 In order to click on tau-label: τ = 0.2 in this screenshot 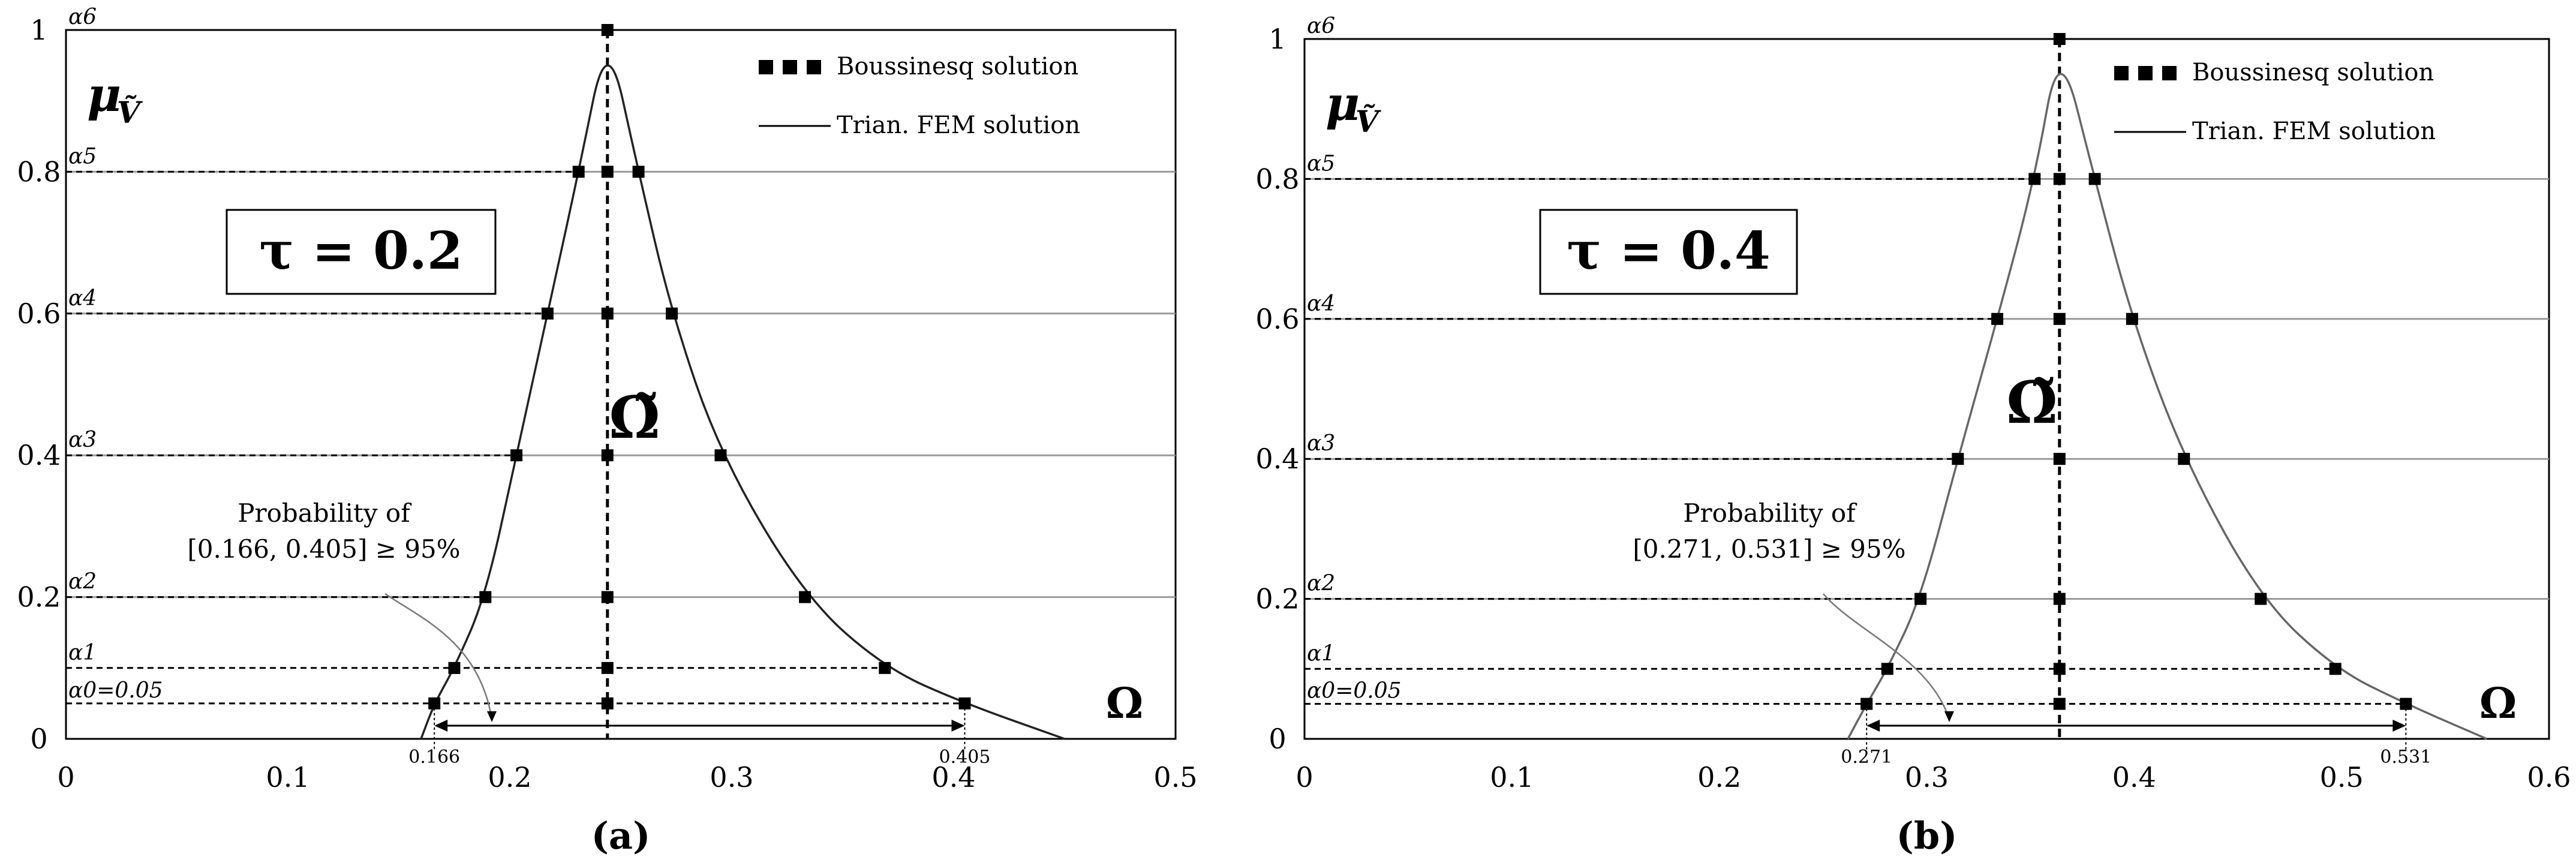, I will do `click(360, 251)`.